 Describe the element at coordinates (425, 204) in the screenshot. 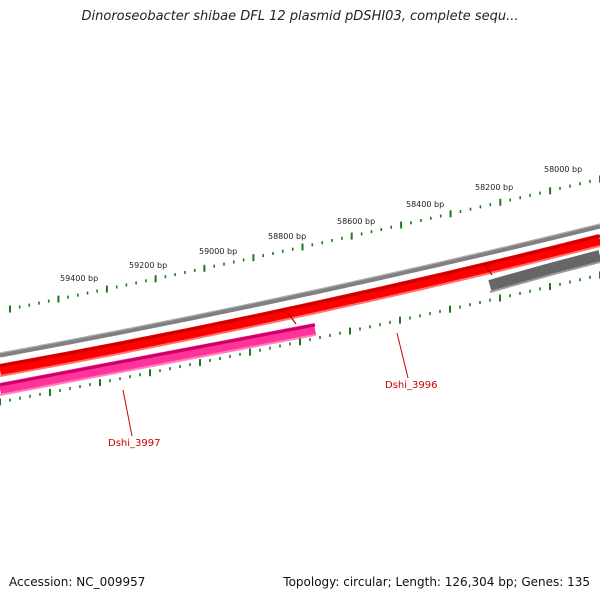

I see `ruler-label-58400: 58400 bp` at that location.